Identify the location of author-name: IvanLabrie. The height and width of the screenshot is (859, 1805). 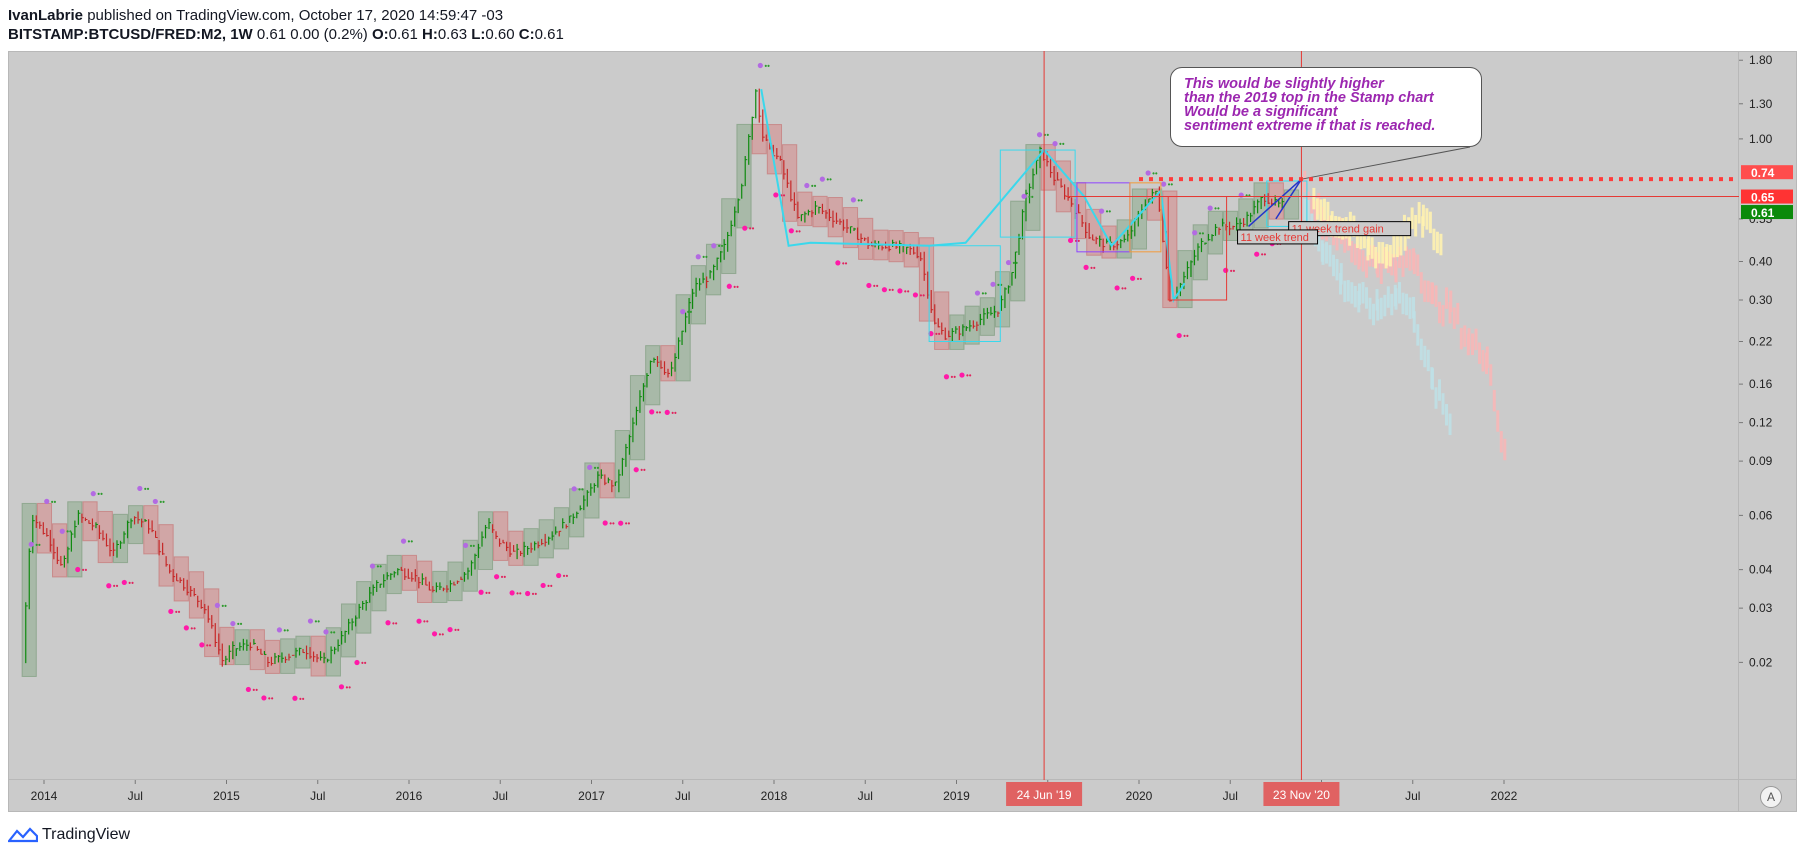
(46, 15).